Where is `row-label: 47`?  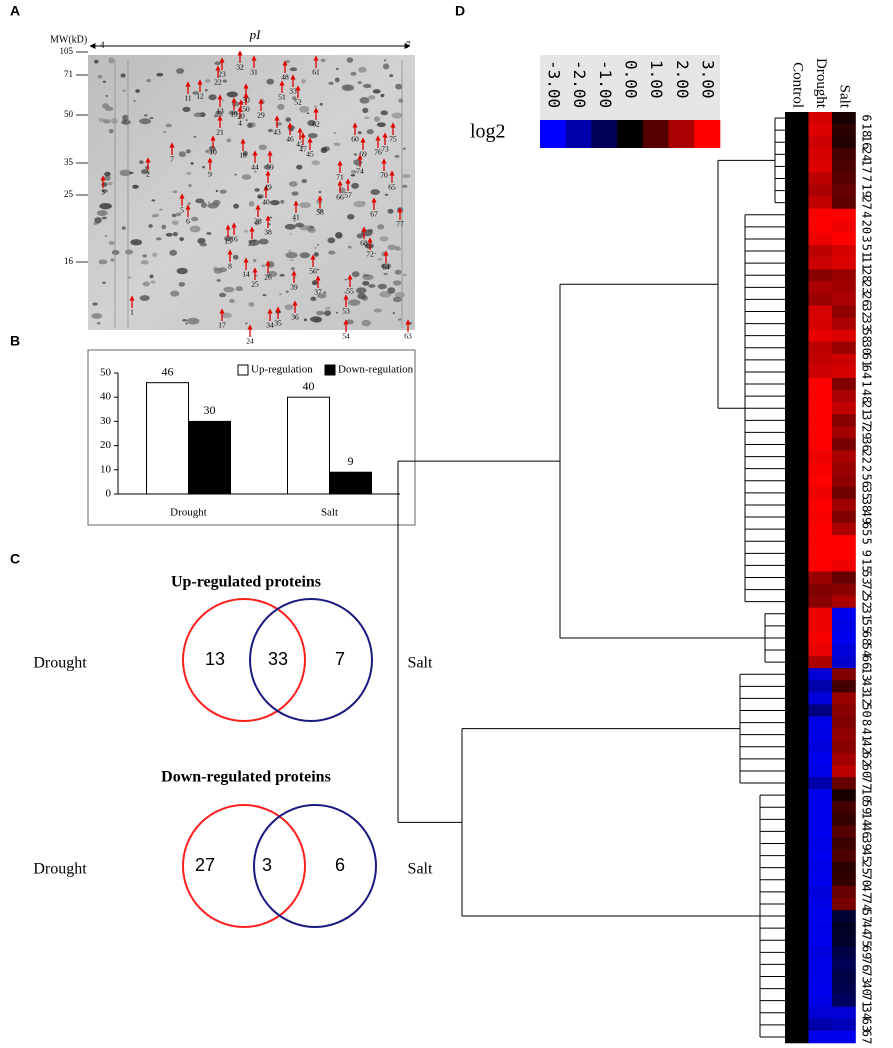 row-label: 47 is located at coordinates (867, 892).